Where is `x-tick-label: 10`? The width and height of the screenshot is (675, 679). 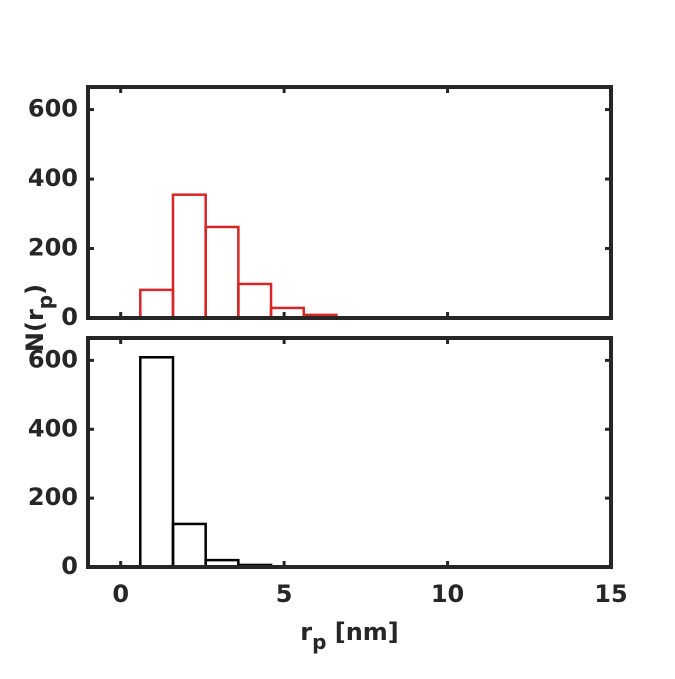 x-tick-label: 10 is located at coordinates (447, 594).